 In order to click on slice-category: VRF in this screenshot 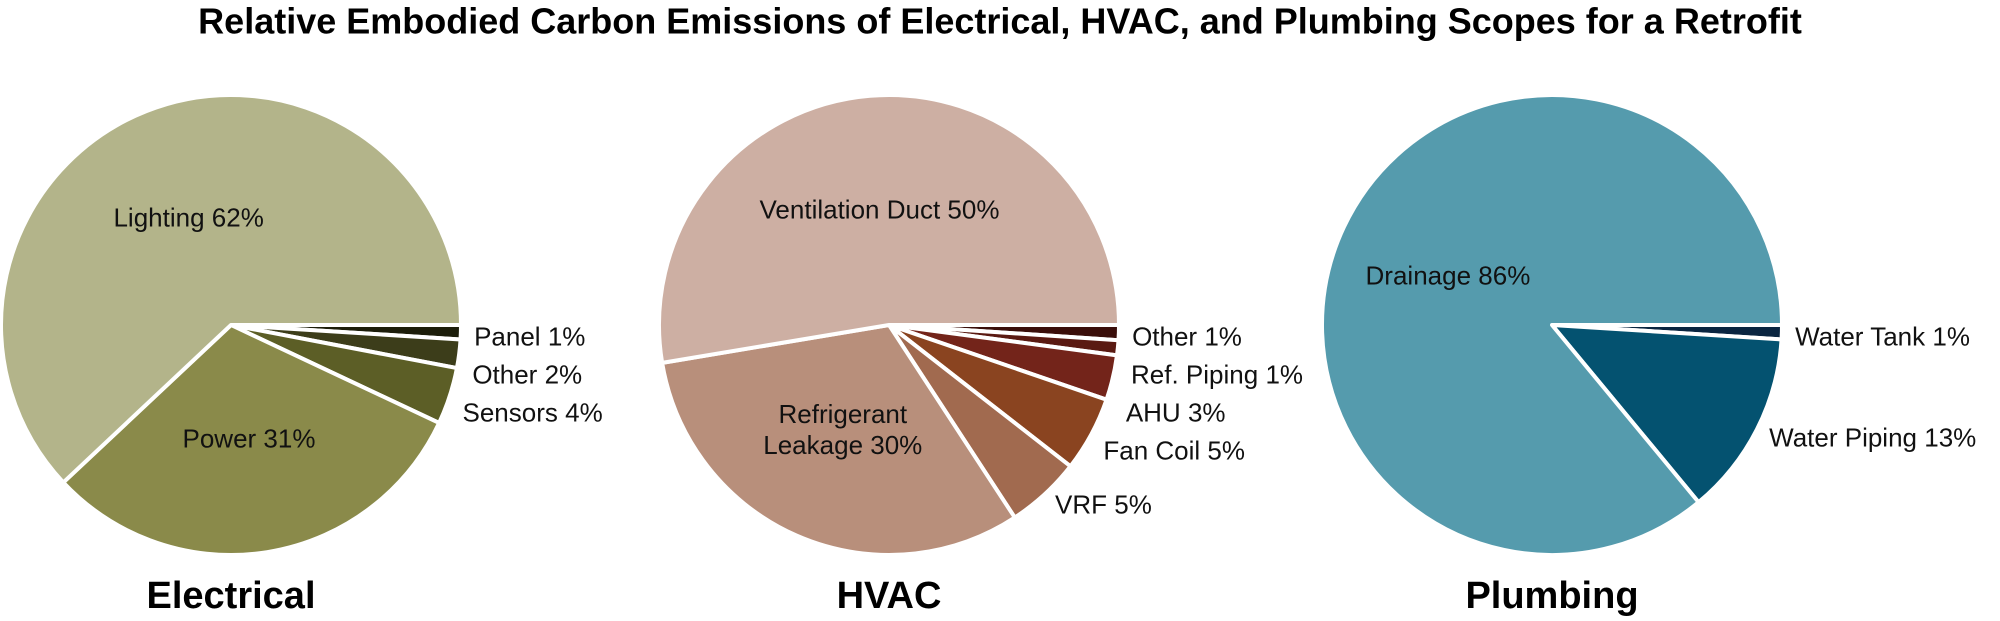, I will do `click(1081, 504)`.